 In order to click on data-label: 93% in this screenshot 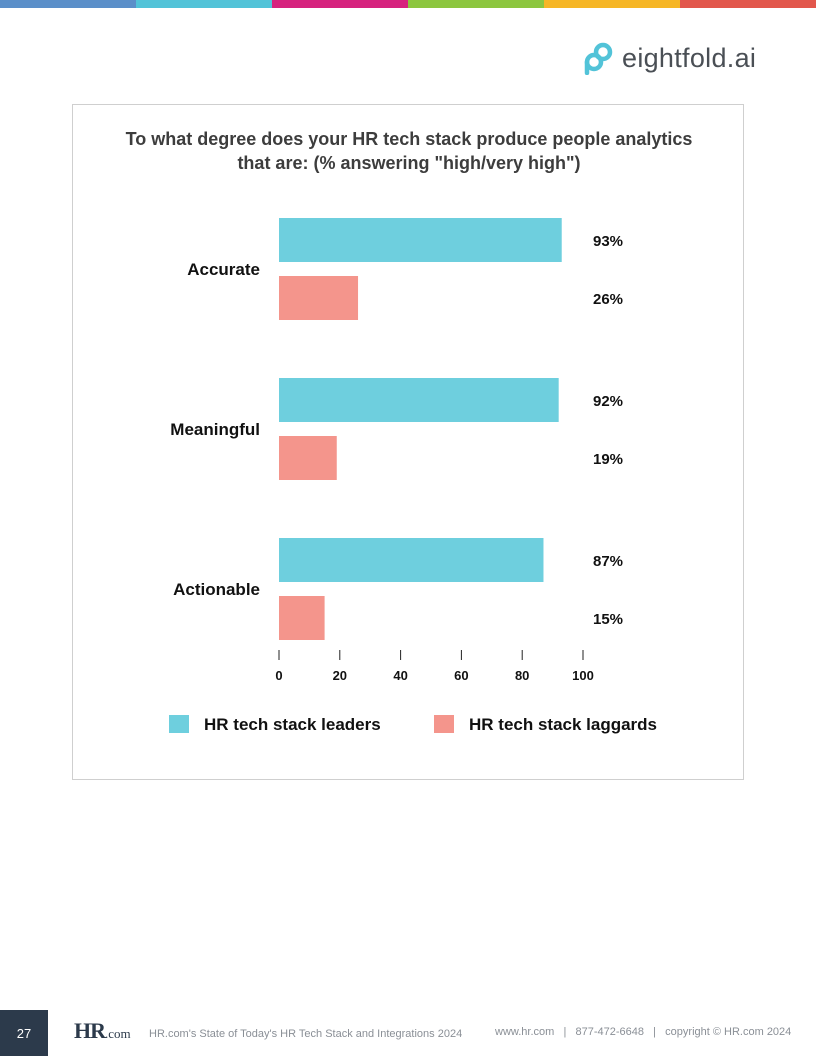, I will do `click(608, 241)`.